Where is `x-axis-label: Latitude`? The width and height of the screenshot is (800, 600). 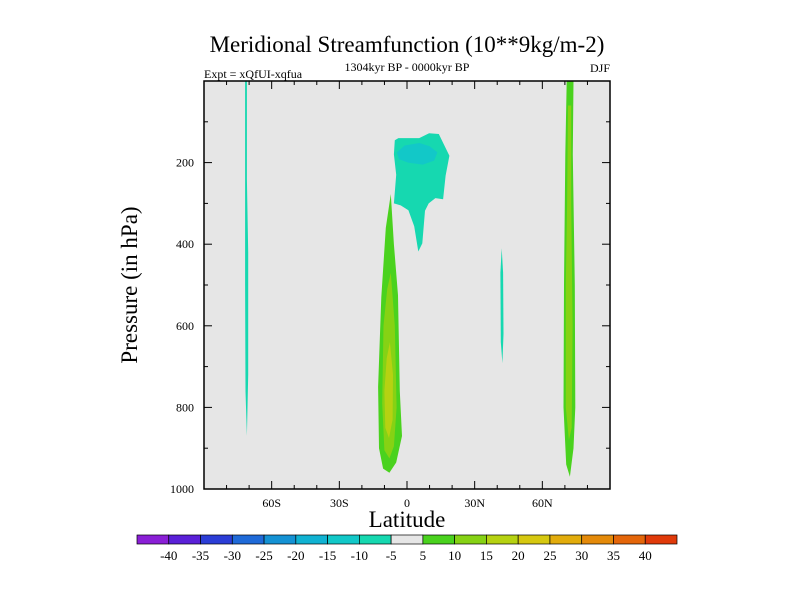 x-axis-label: Latitude is located at coordinates (407, 519).